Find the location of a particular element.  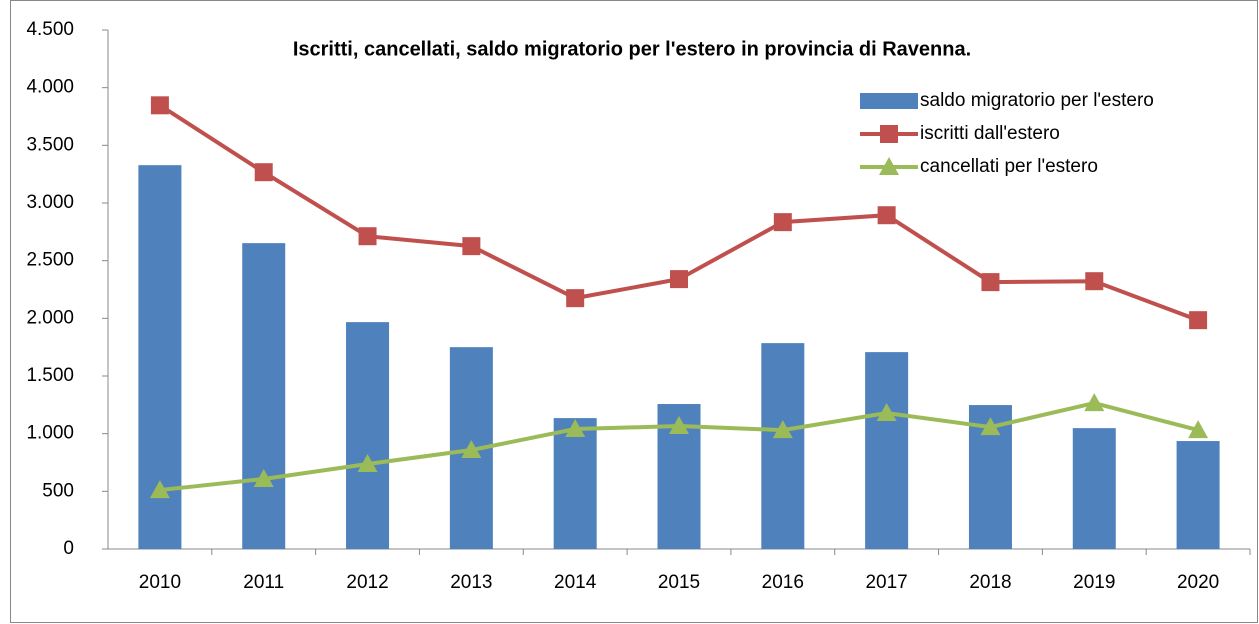

y-tick-label: 500 is located at coordinates (58, 490).